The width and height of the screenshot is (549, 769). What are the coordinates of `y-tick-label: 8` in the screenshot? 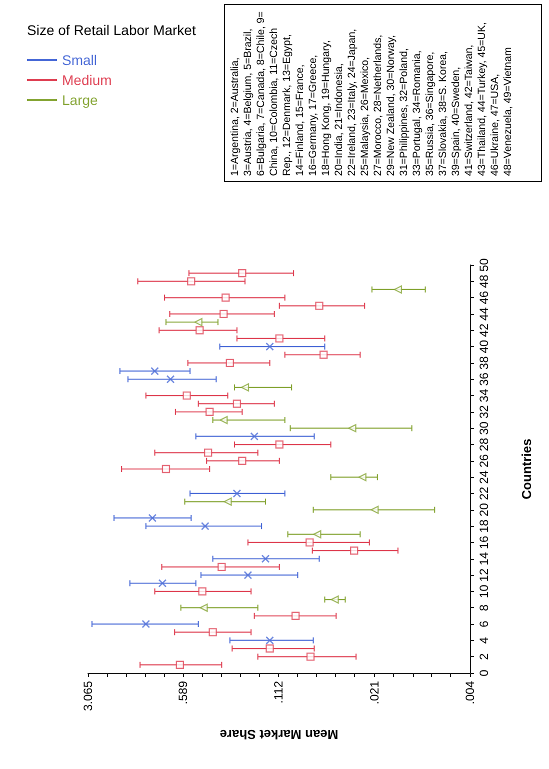 It's located at (484, 608).